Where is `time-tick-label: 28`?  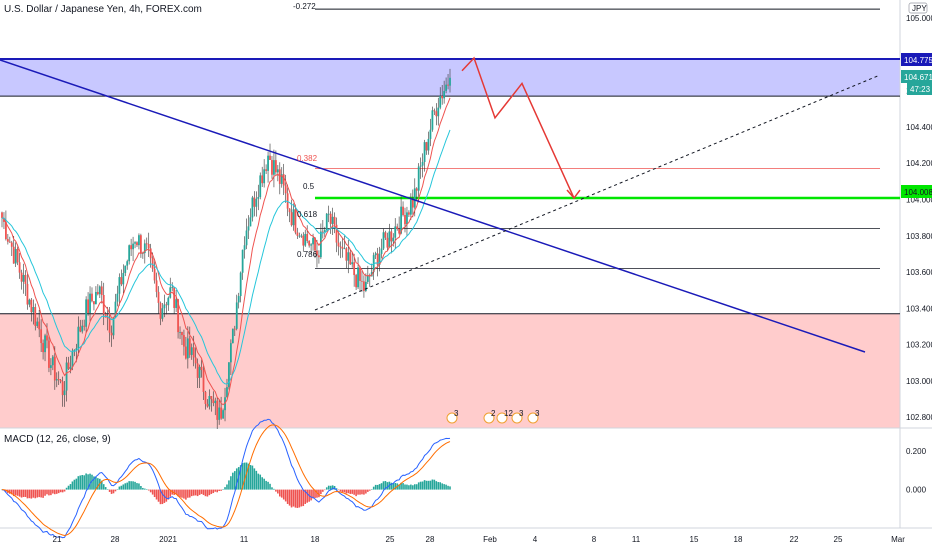
time-tick-label: 28 is located at coordinates (115, 539).